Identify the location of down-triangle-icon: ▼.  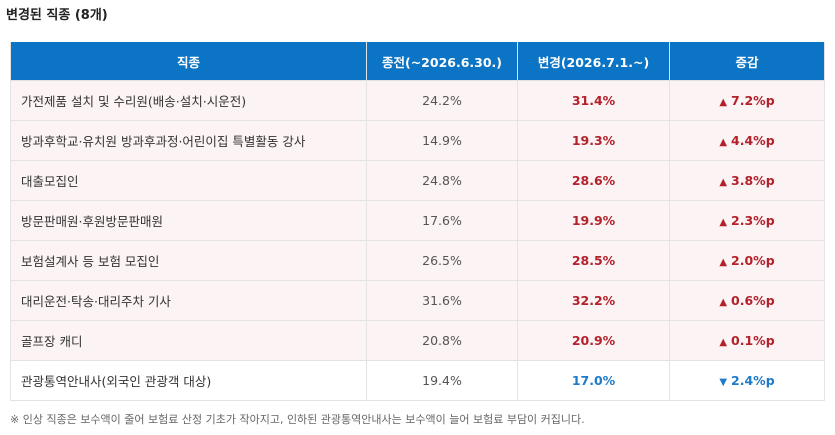
(723, 382).